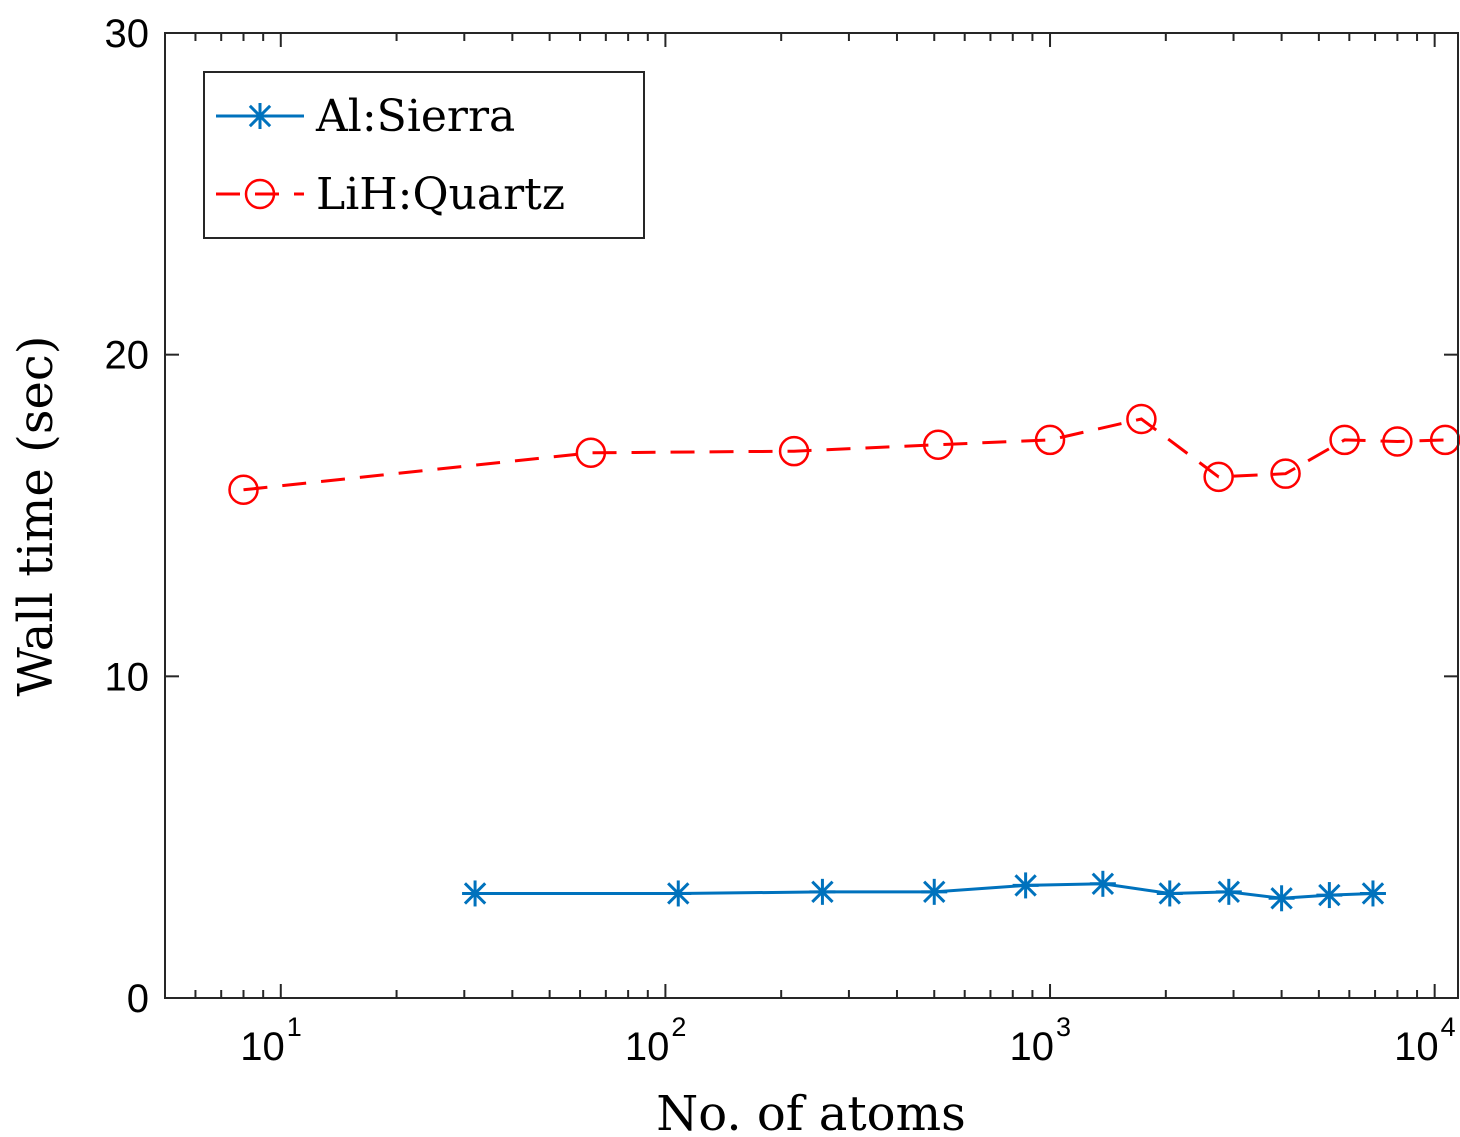  I want to click on legend-box, so click(424, 155).